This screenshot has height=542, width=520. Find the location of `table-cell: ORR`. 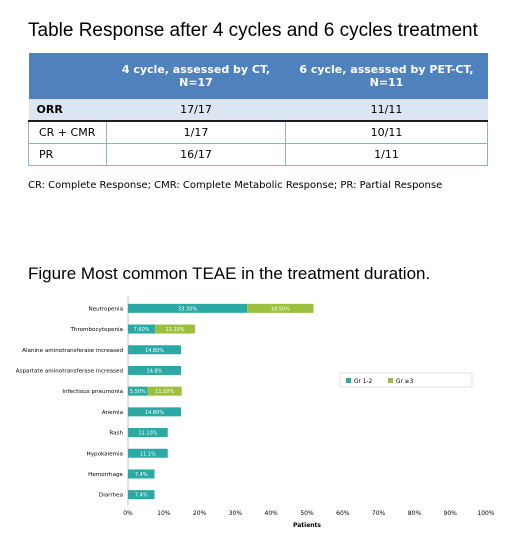

table-cell: ORR is located at coordinates (67, 110).